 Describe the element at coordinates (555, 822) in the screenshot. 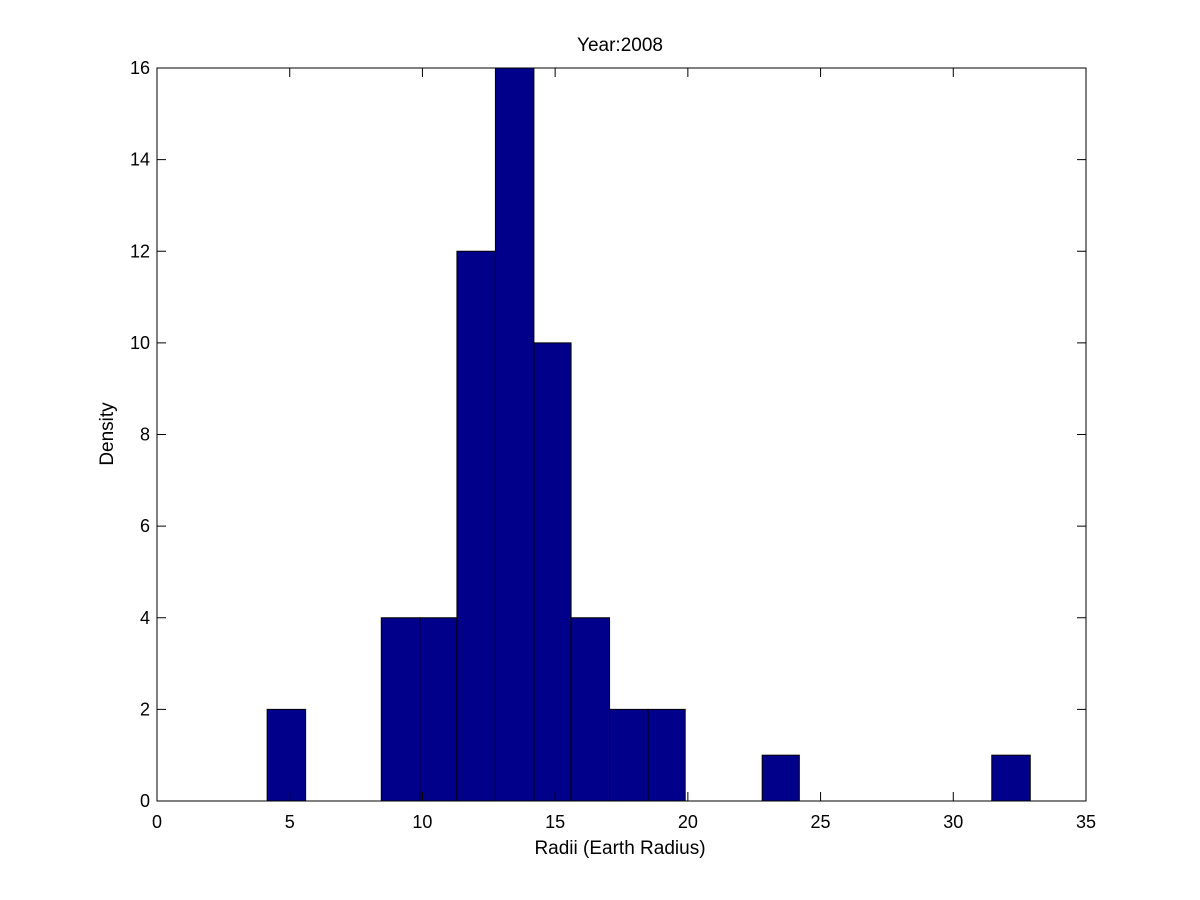

I see `x-tick-label: 15` at that location.